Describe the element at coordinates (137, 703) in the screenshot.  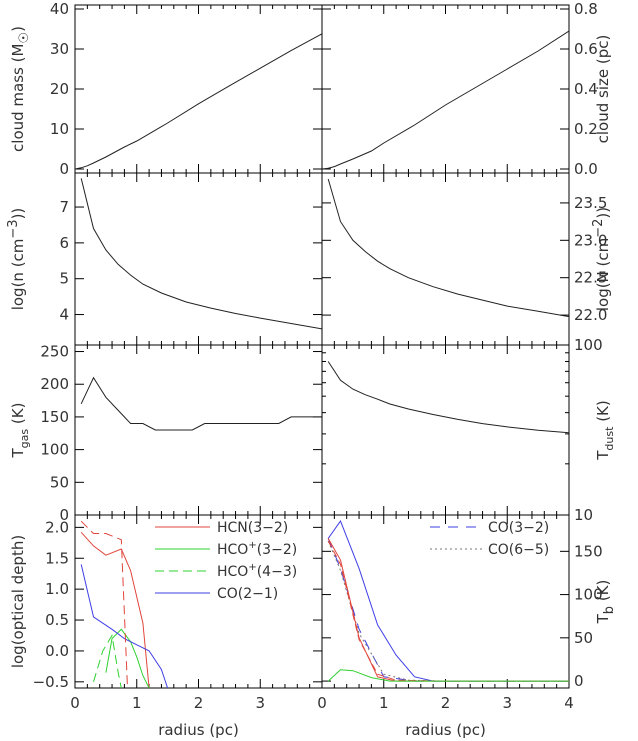
I see `x-tick-label: 1` at that location.